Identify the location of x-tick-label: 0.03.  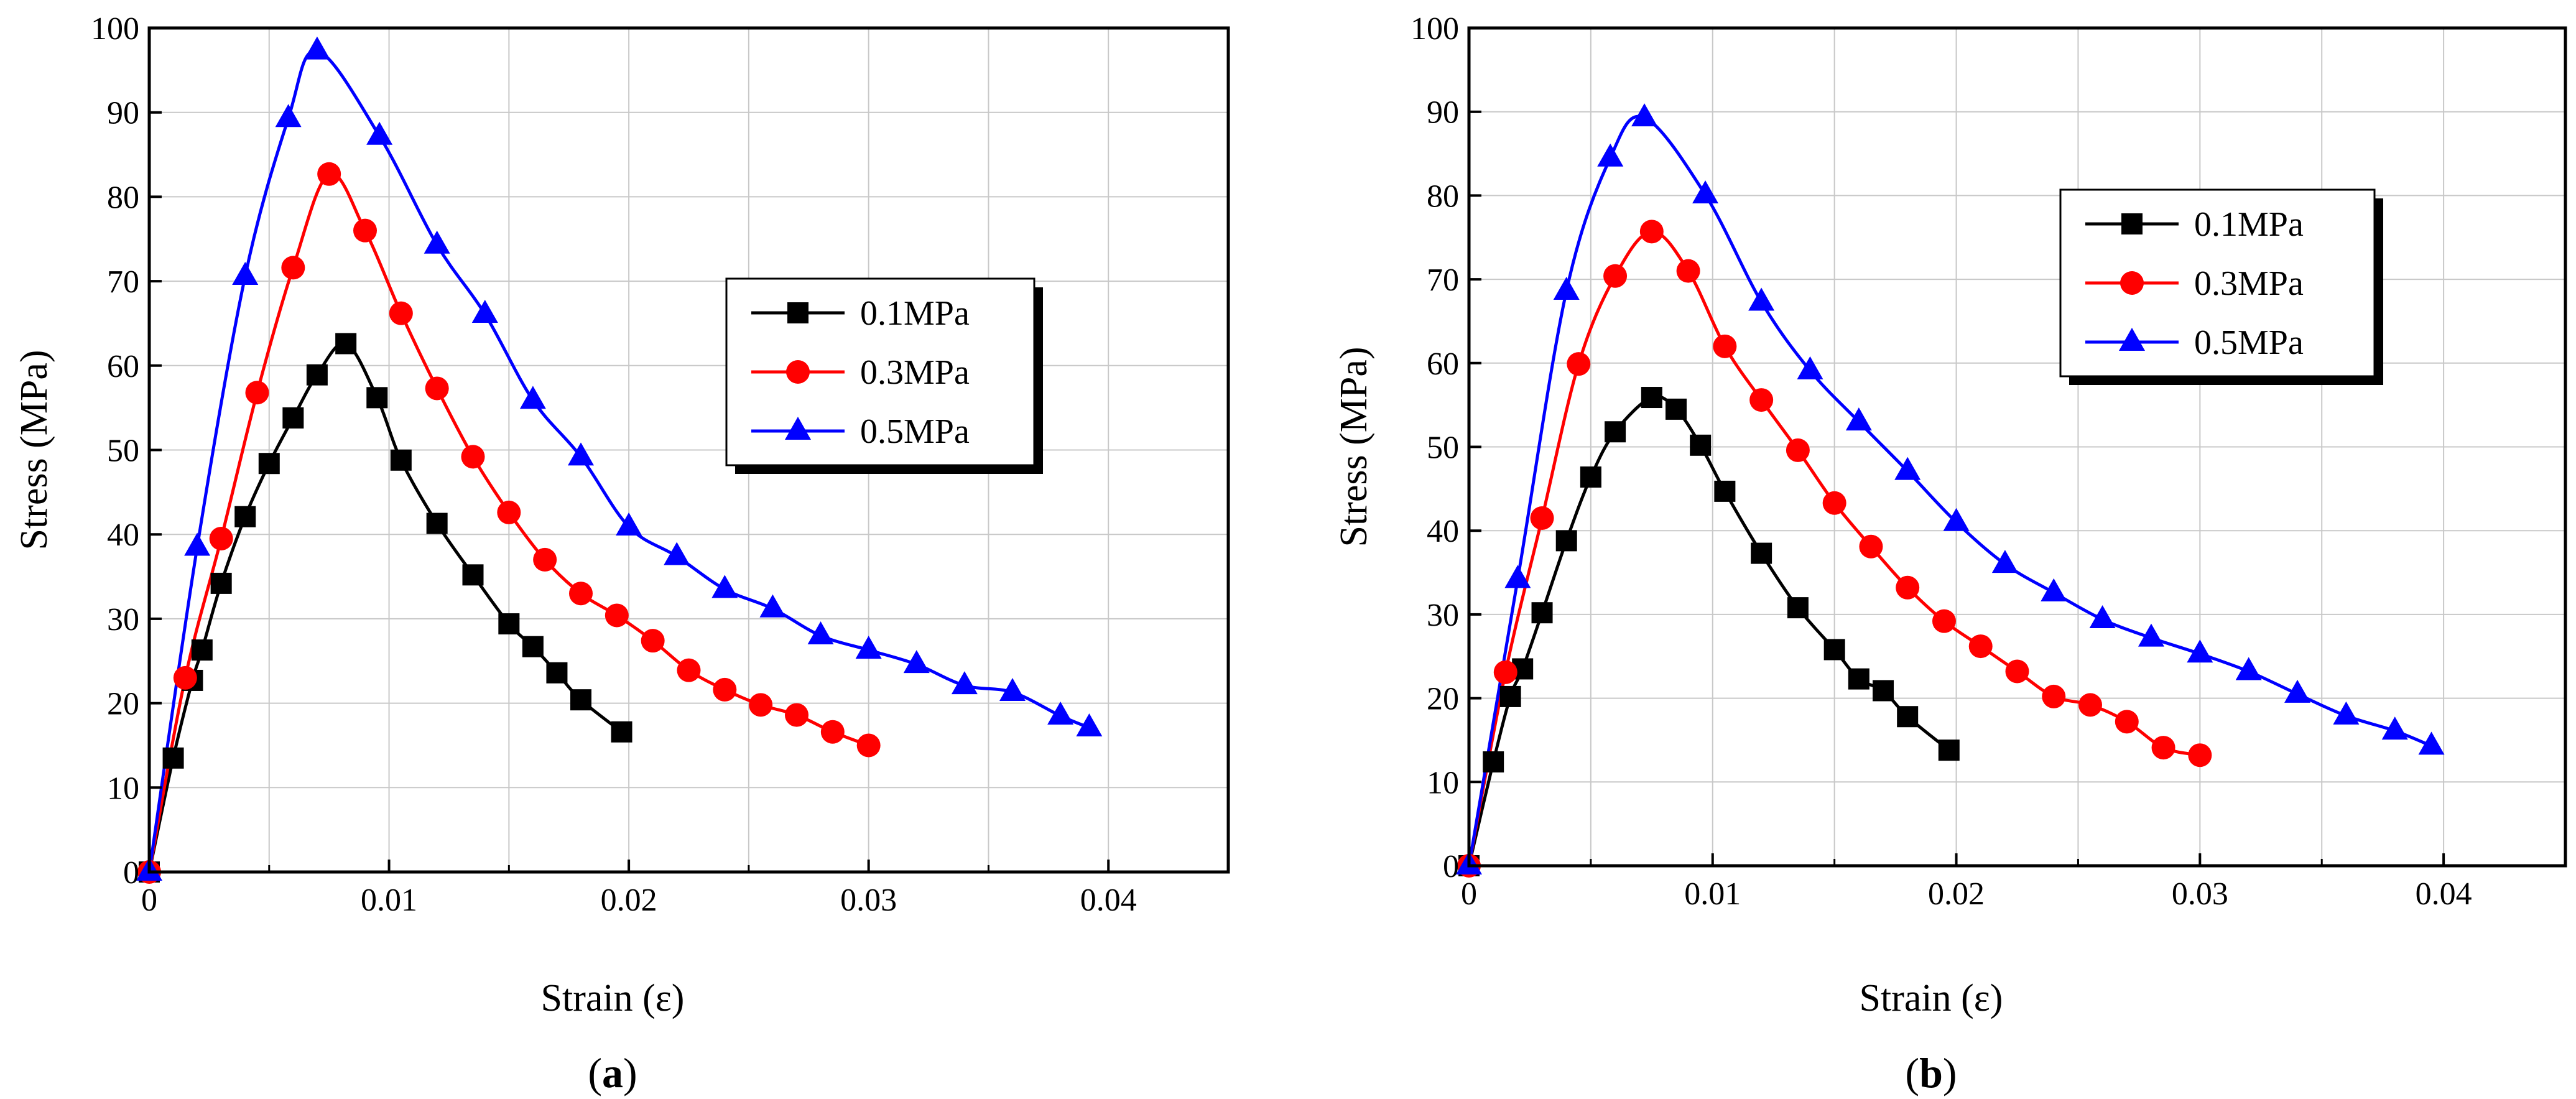
(869, 900).